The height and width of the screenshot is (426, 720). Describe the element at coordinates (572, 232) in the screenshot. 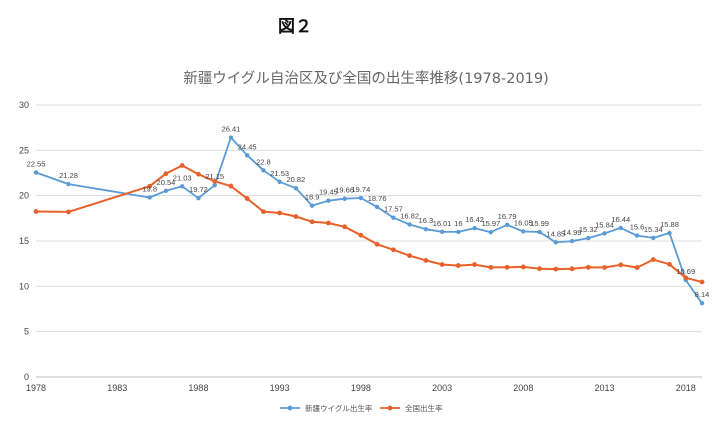

I see `data-label: 14.99` at that location.